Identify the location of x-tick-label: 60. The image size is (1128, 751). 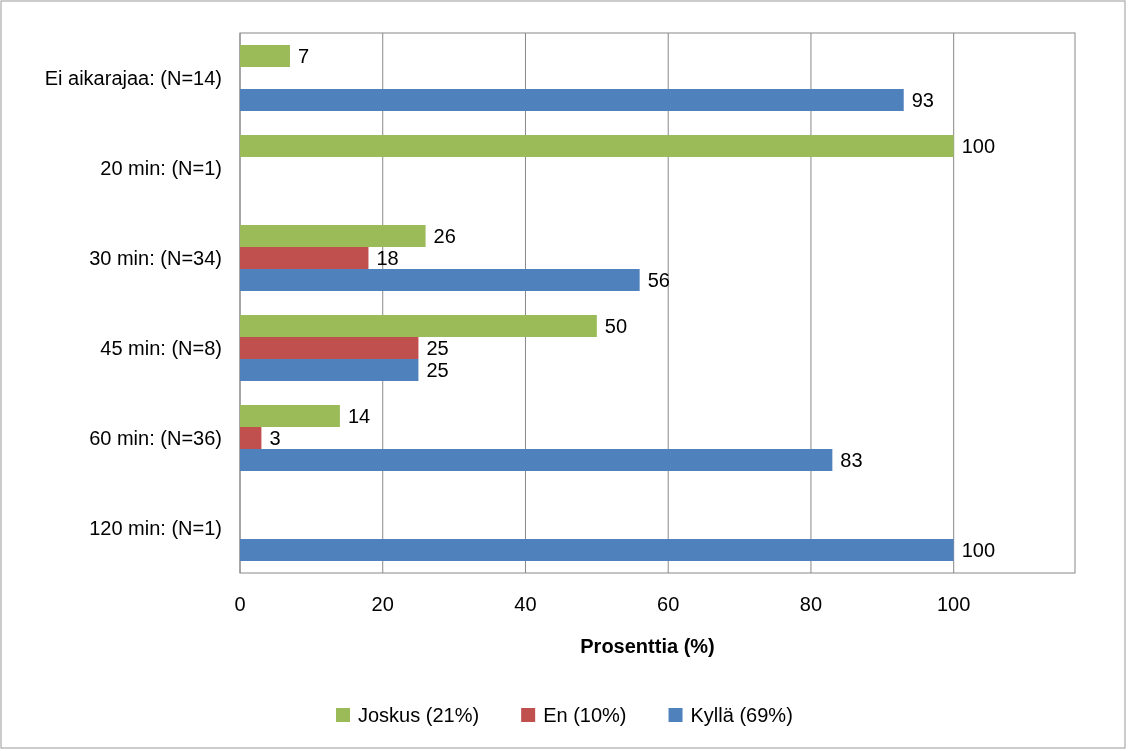
(668, 604).